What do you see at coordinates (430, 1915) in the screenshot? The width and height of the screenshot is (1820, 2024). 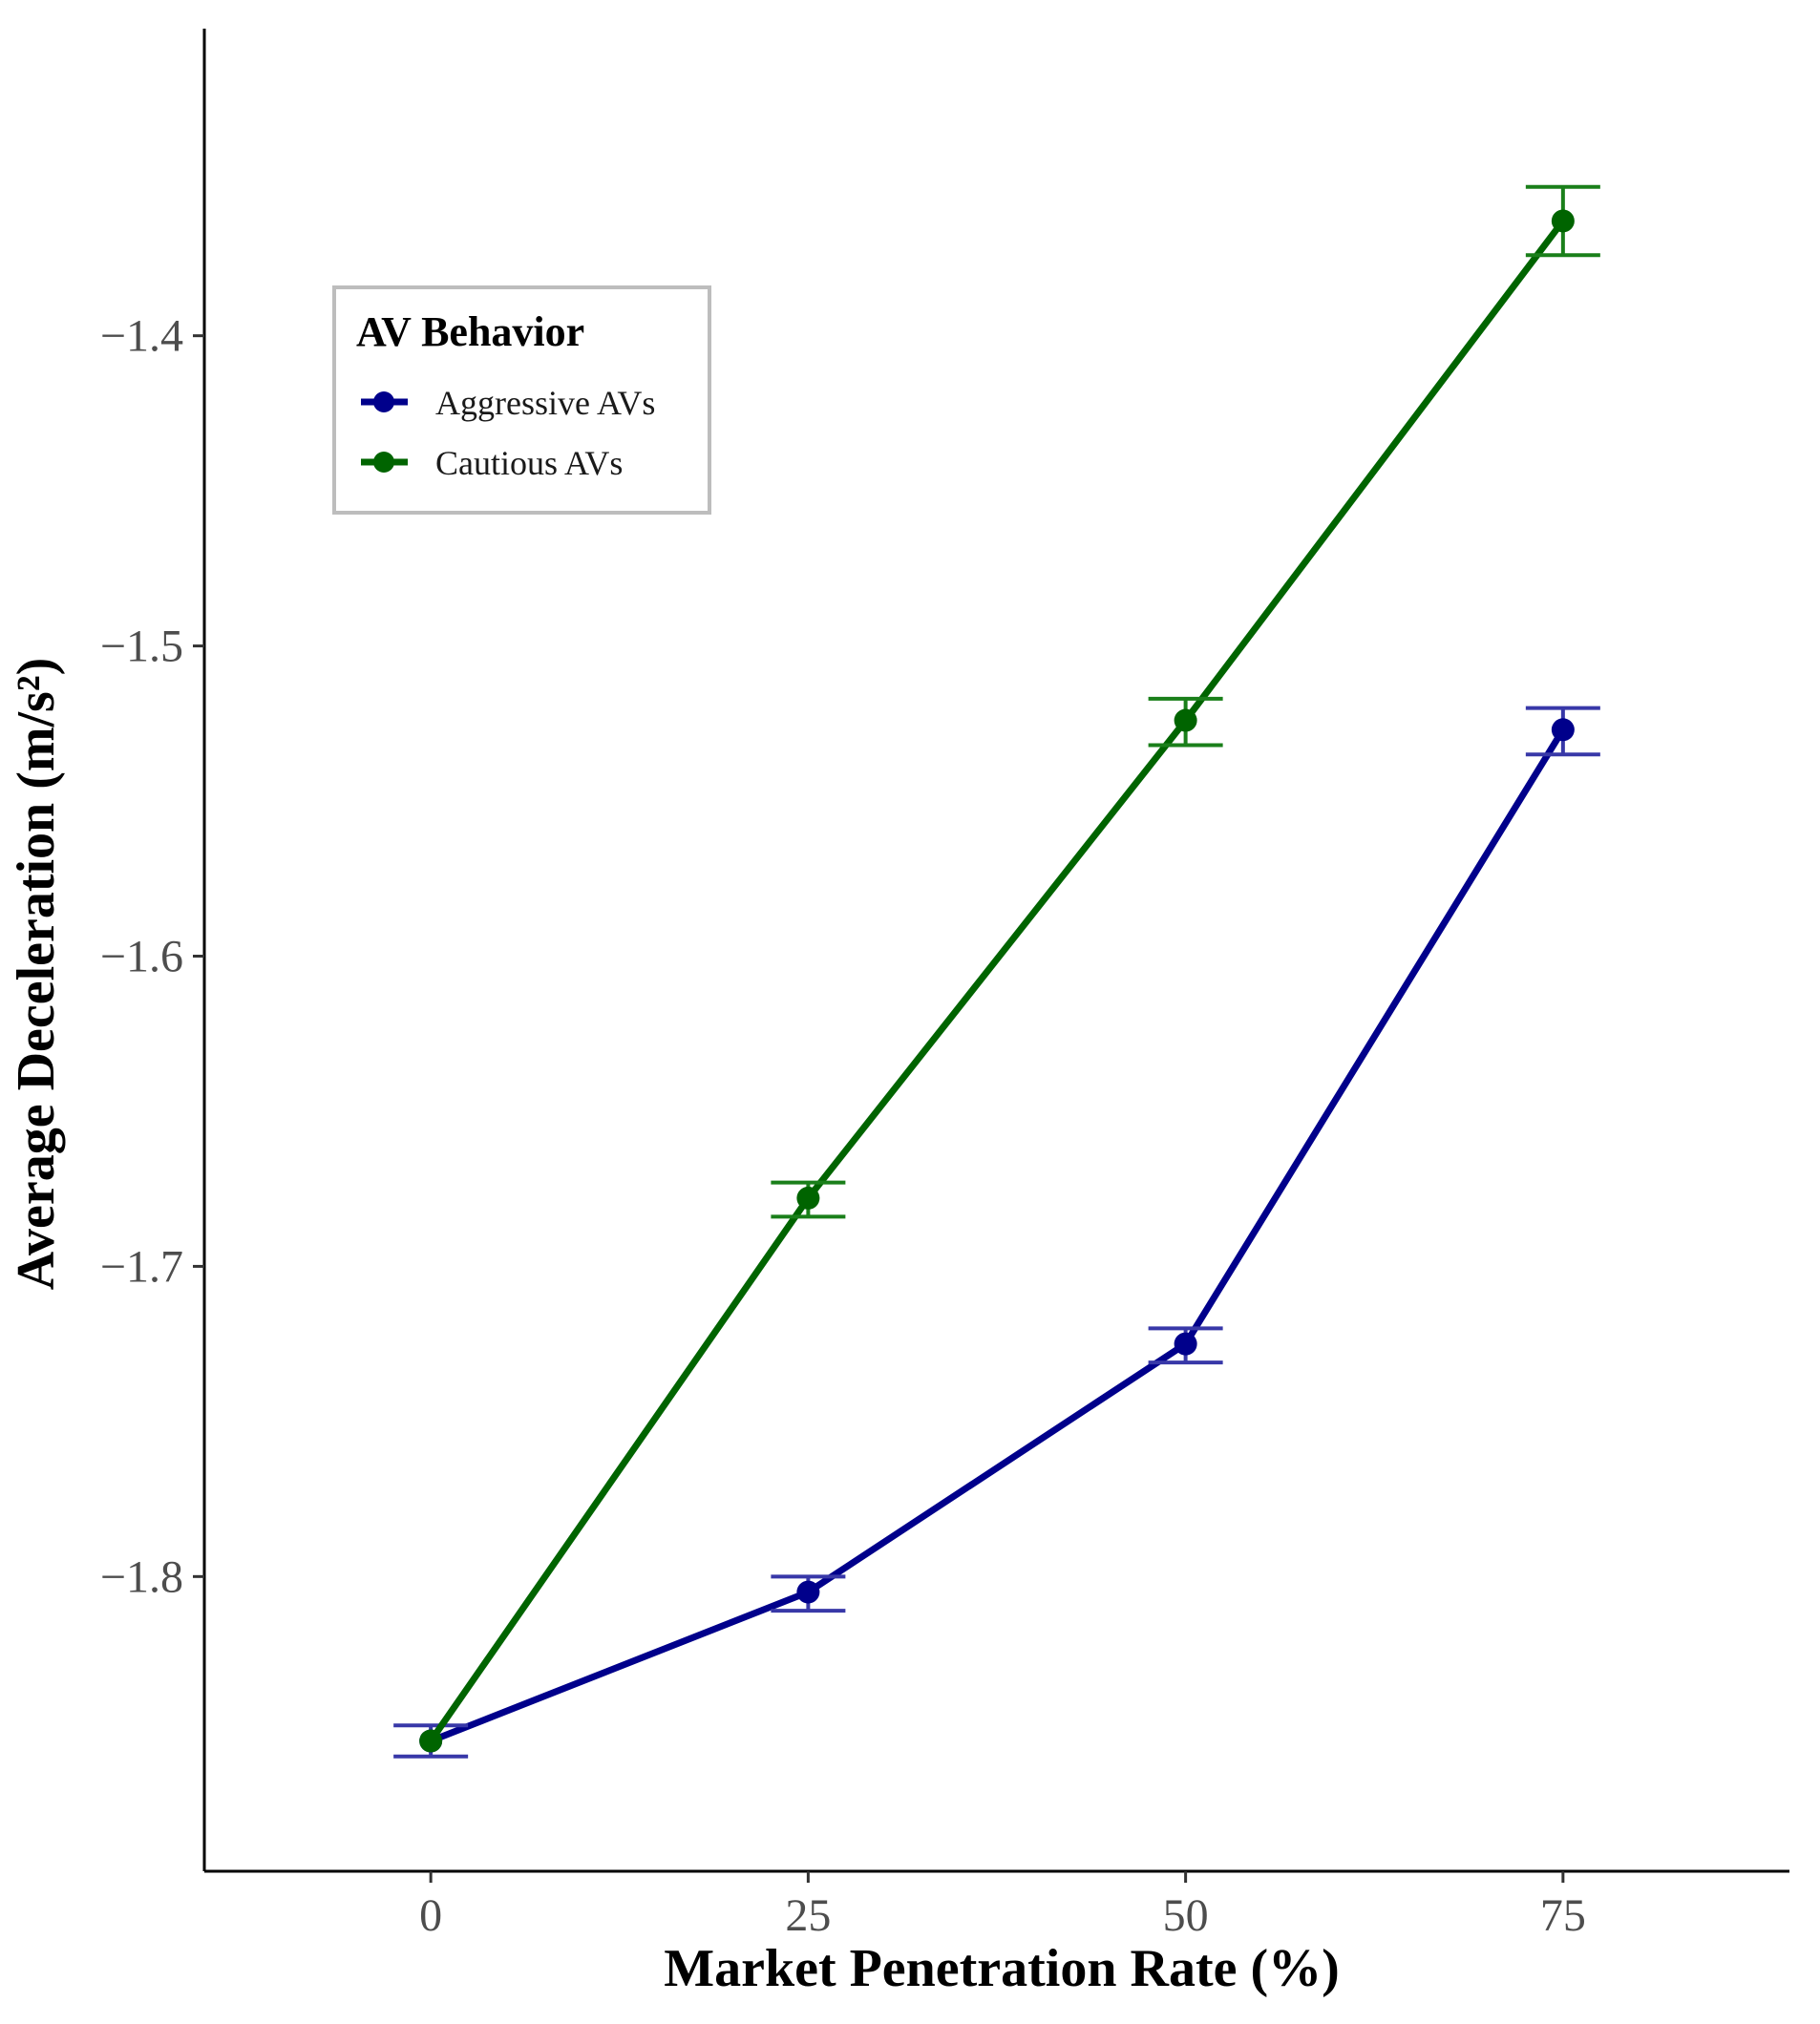 I see `x-tick-label: 0` at bounding box center [430, 1915].